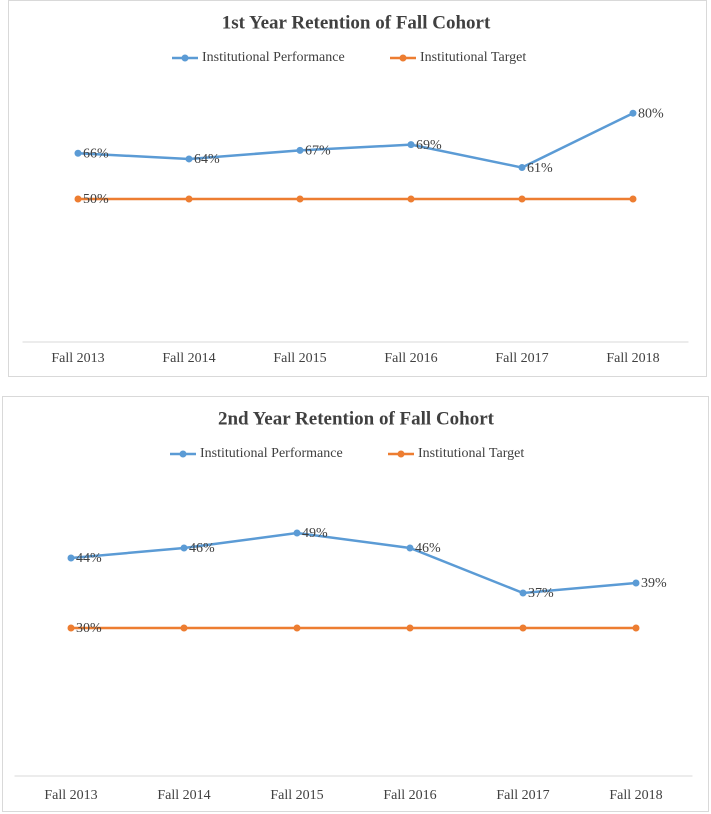 Image resolution: width=711 pixels, height=814 pixels. Describe the element at coordinates (89, 558) in the screenshot. I see `data-label: 44%` at that location.